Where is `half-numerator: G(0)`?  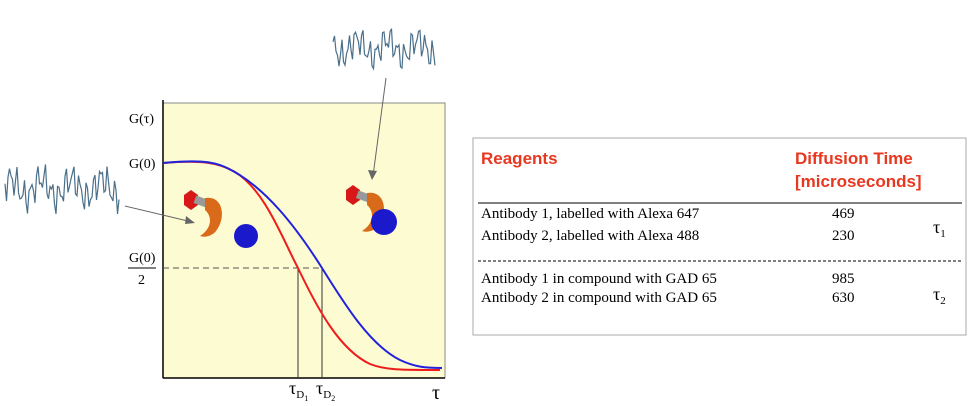 half-numerator: G(0) is located at coordinates (142, 258).